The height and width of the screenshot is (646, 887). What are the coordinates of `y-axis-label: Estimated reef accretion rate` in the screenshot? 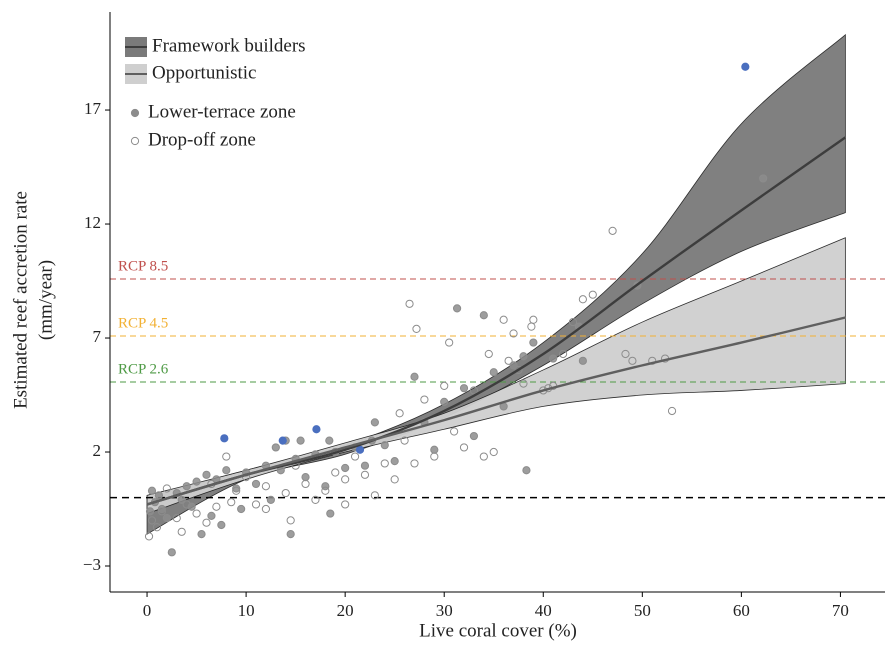 It's located at (20, 300).